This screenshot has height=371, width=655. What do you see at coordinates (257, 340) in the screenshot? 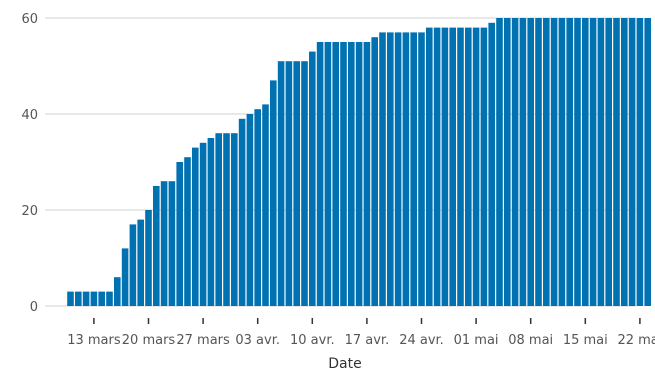
I see `x-tick-label: 03 avr.` at bounding box center [257, 340].